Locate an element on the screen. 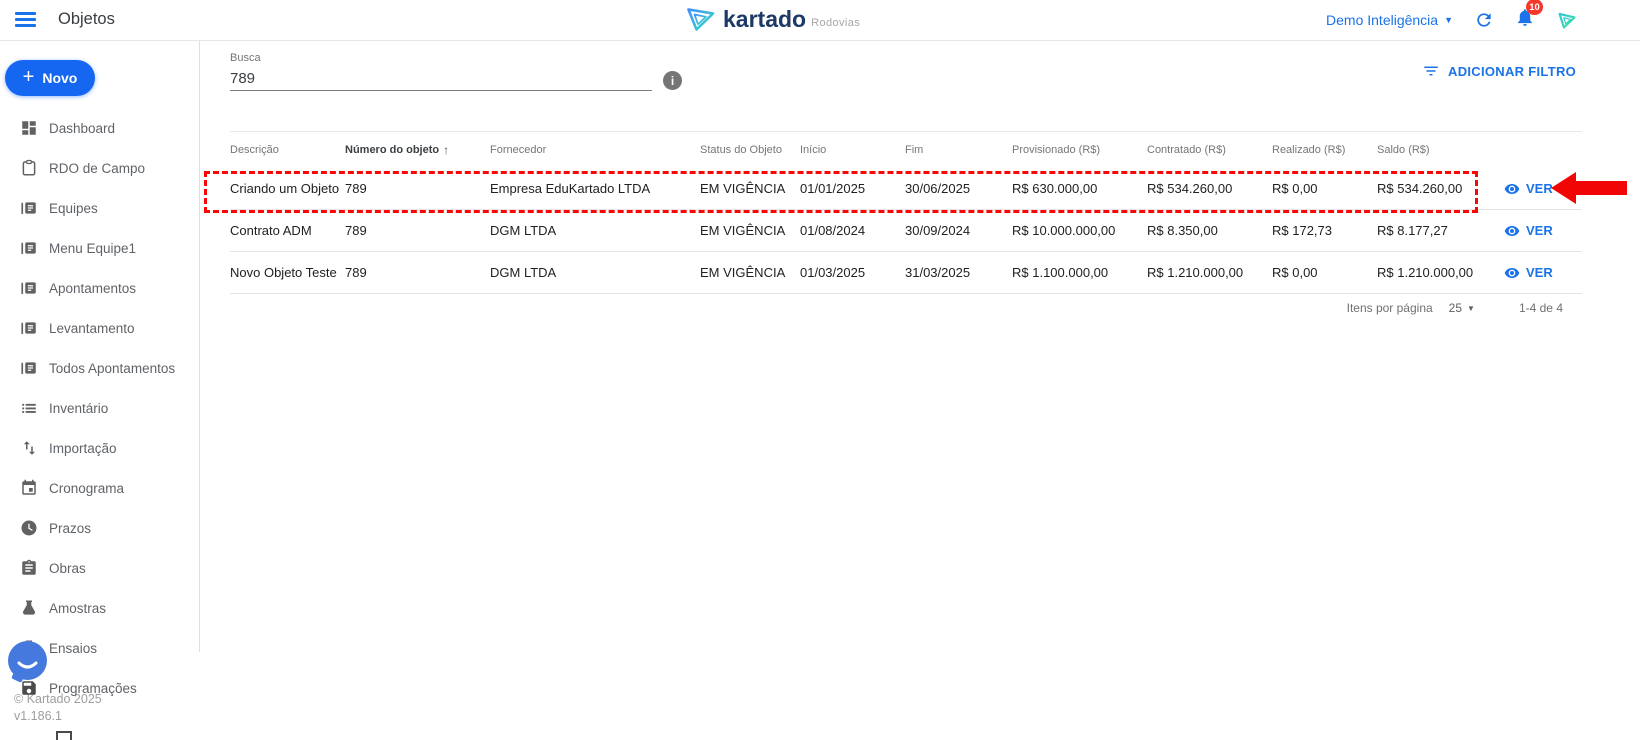 The height and width of the screenshot is (740, 1640). cell-inicio: 01/01/2025 is located at coordinates (833, 188).